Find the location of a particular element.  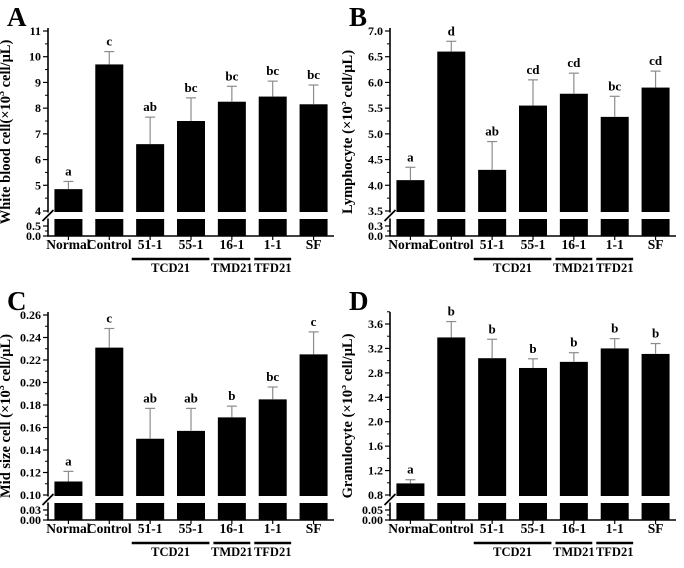

y-tick-label: 6 is located at coordinates (38, 160).